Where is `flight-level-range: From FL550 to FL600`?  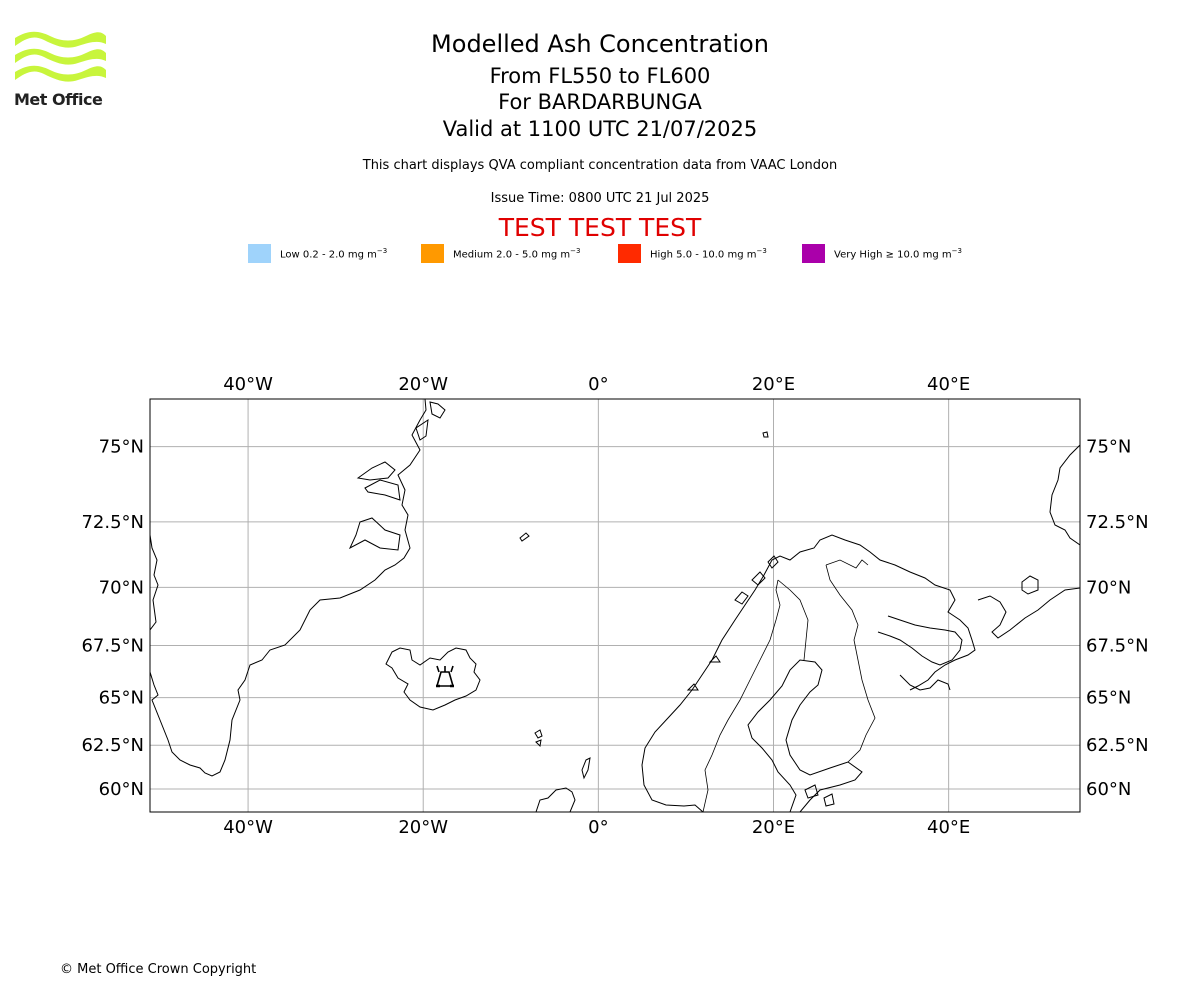 flight-level-range: From FL550 to FL600 is located at coordinates (600, 76).